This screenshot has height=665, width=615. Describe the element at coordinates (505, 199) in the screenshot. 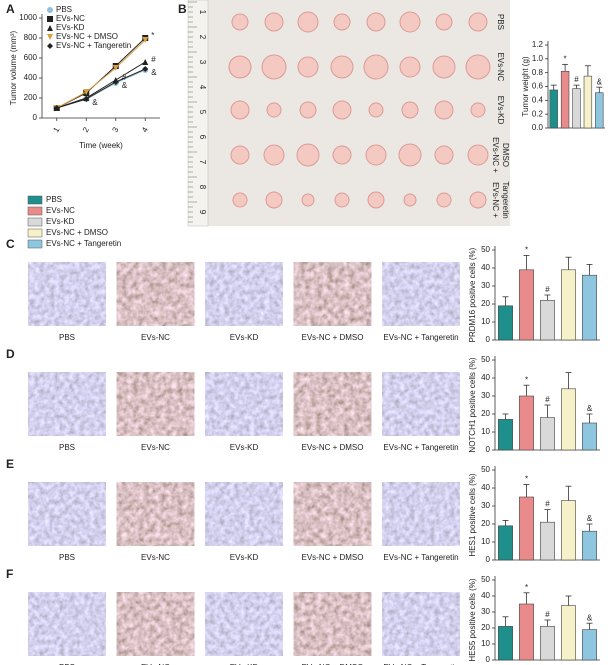

I see `photo-row-label: Tangeretin` at that location.